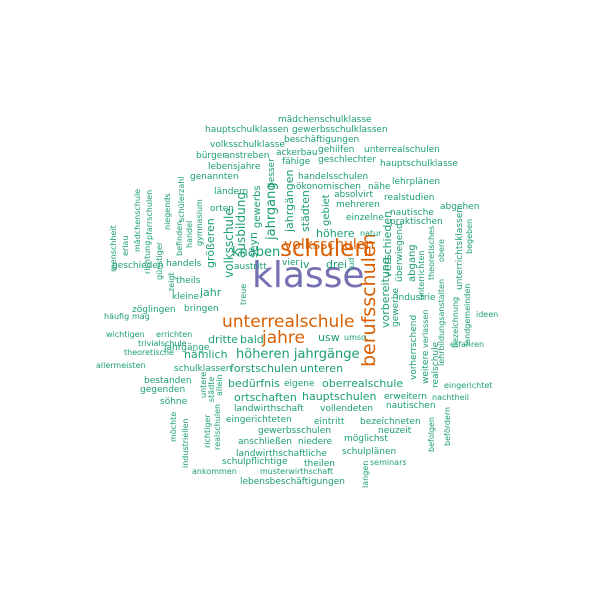  Describe the element at coordinates (385, 292) in the screenshot. I see `word-vorbereitung: vorbereitung` at that location.